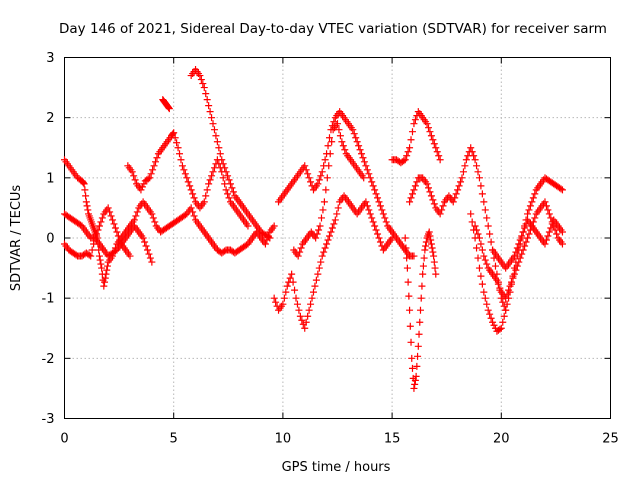 The width and height of the screenshot is (640, 480). What do you see at coordinates (16, 238) in the screenshot?
I see `y-axis-label: SDTVAR / TECUs` at bounding box center [16, 238].